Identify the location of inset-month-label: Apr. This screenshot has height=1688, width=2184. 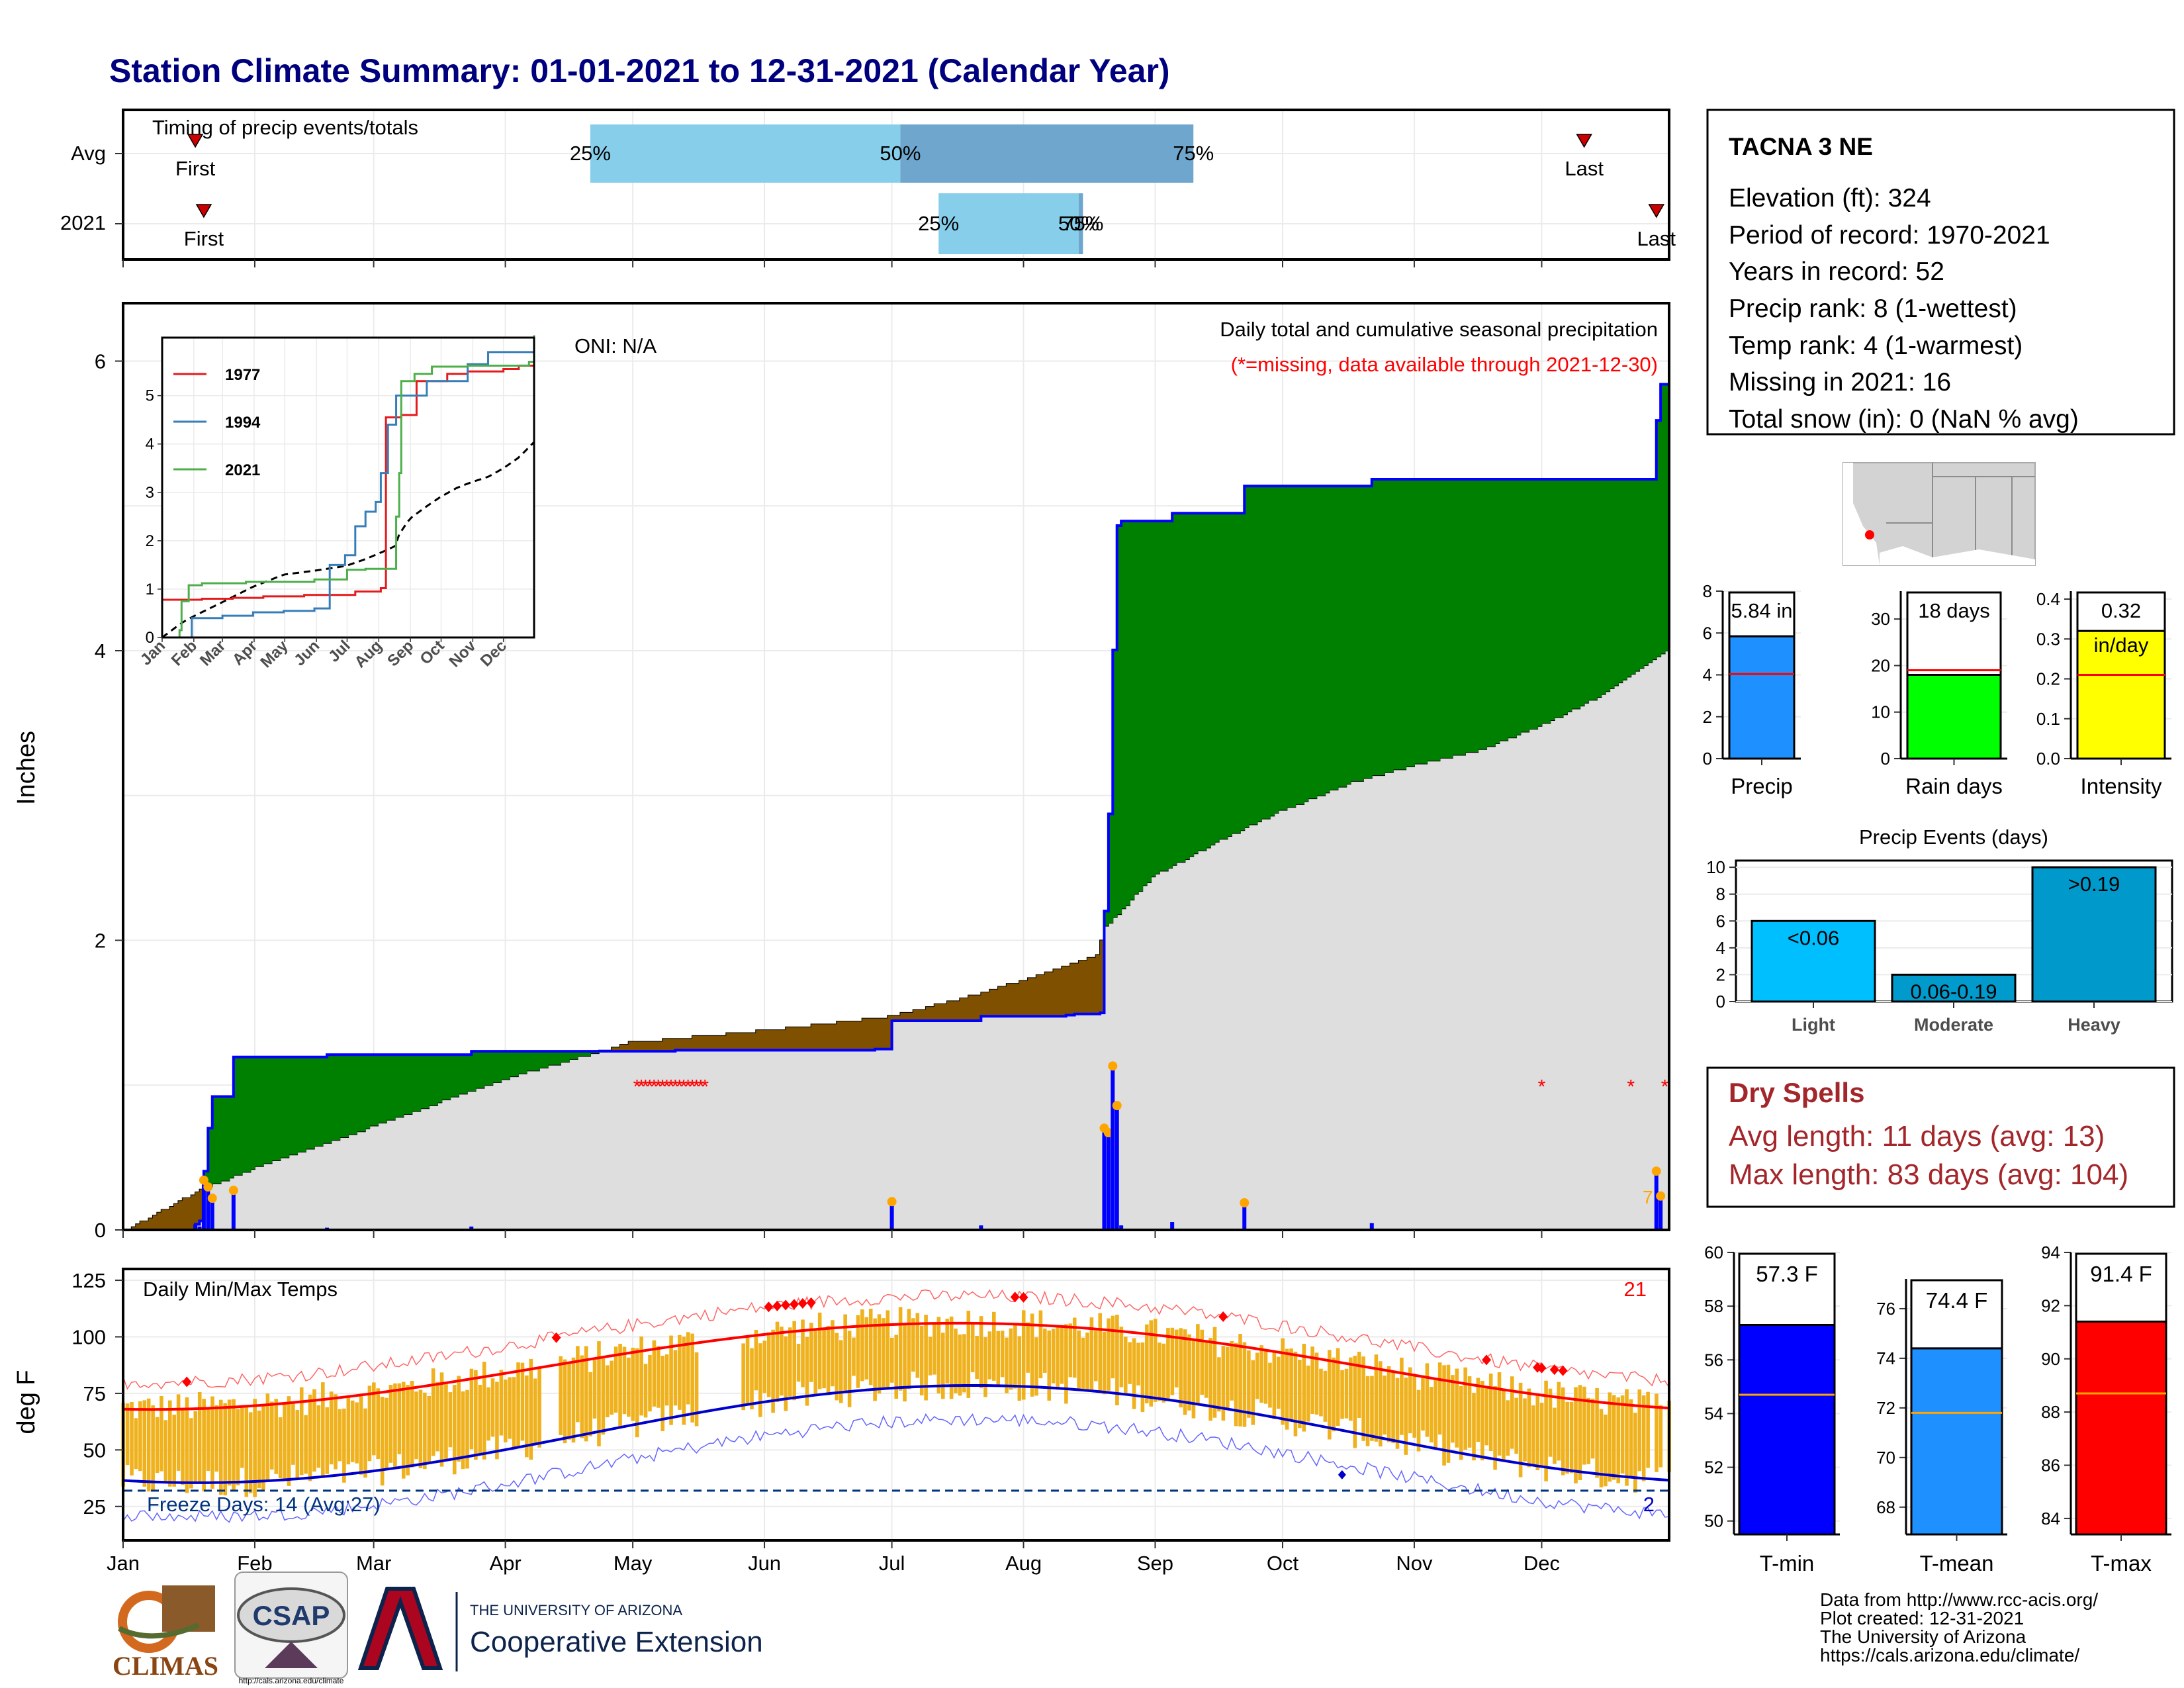
(245, 653).